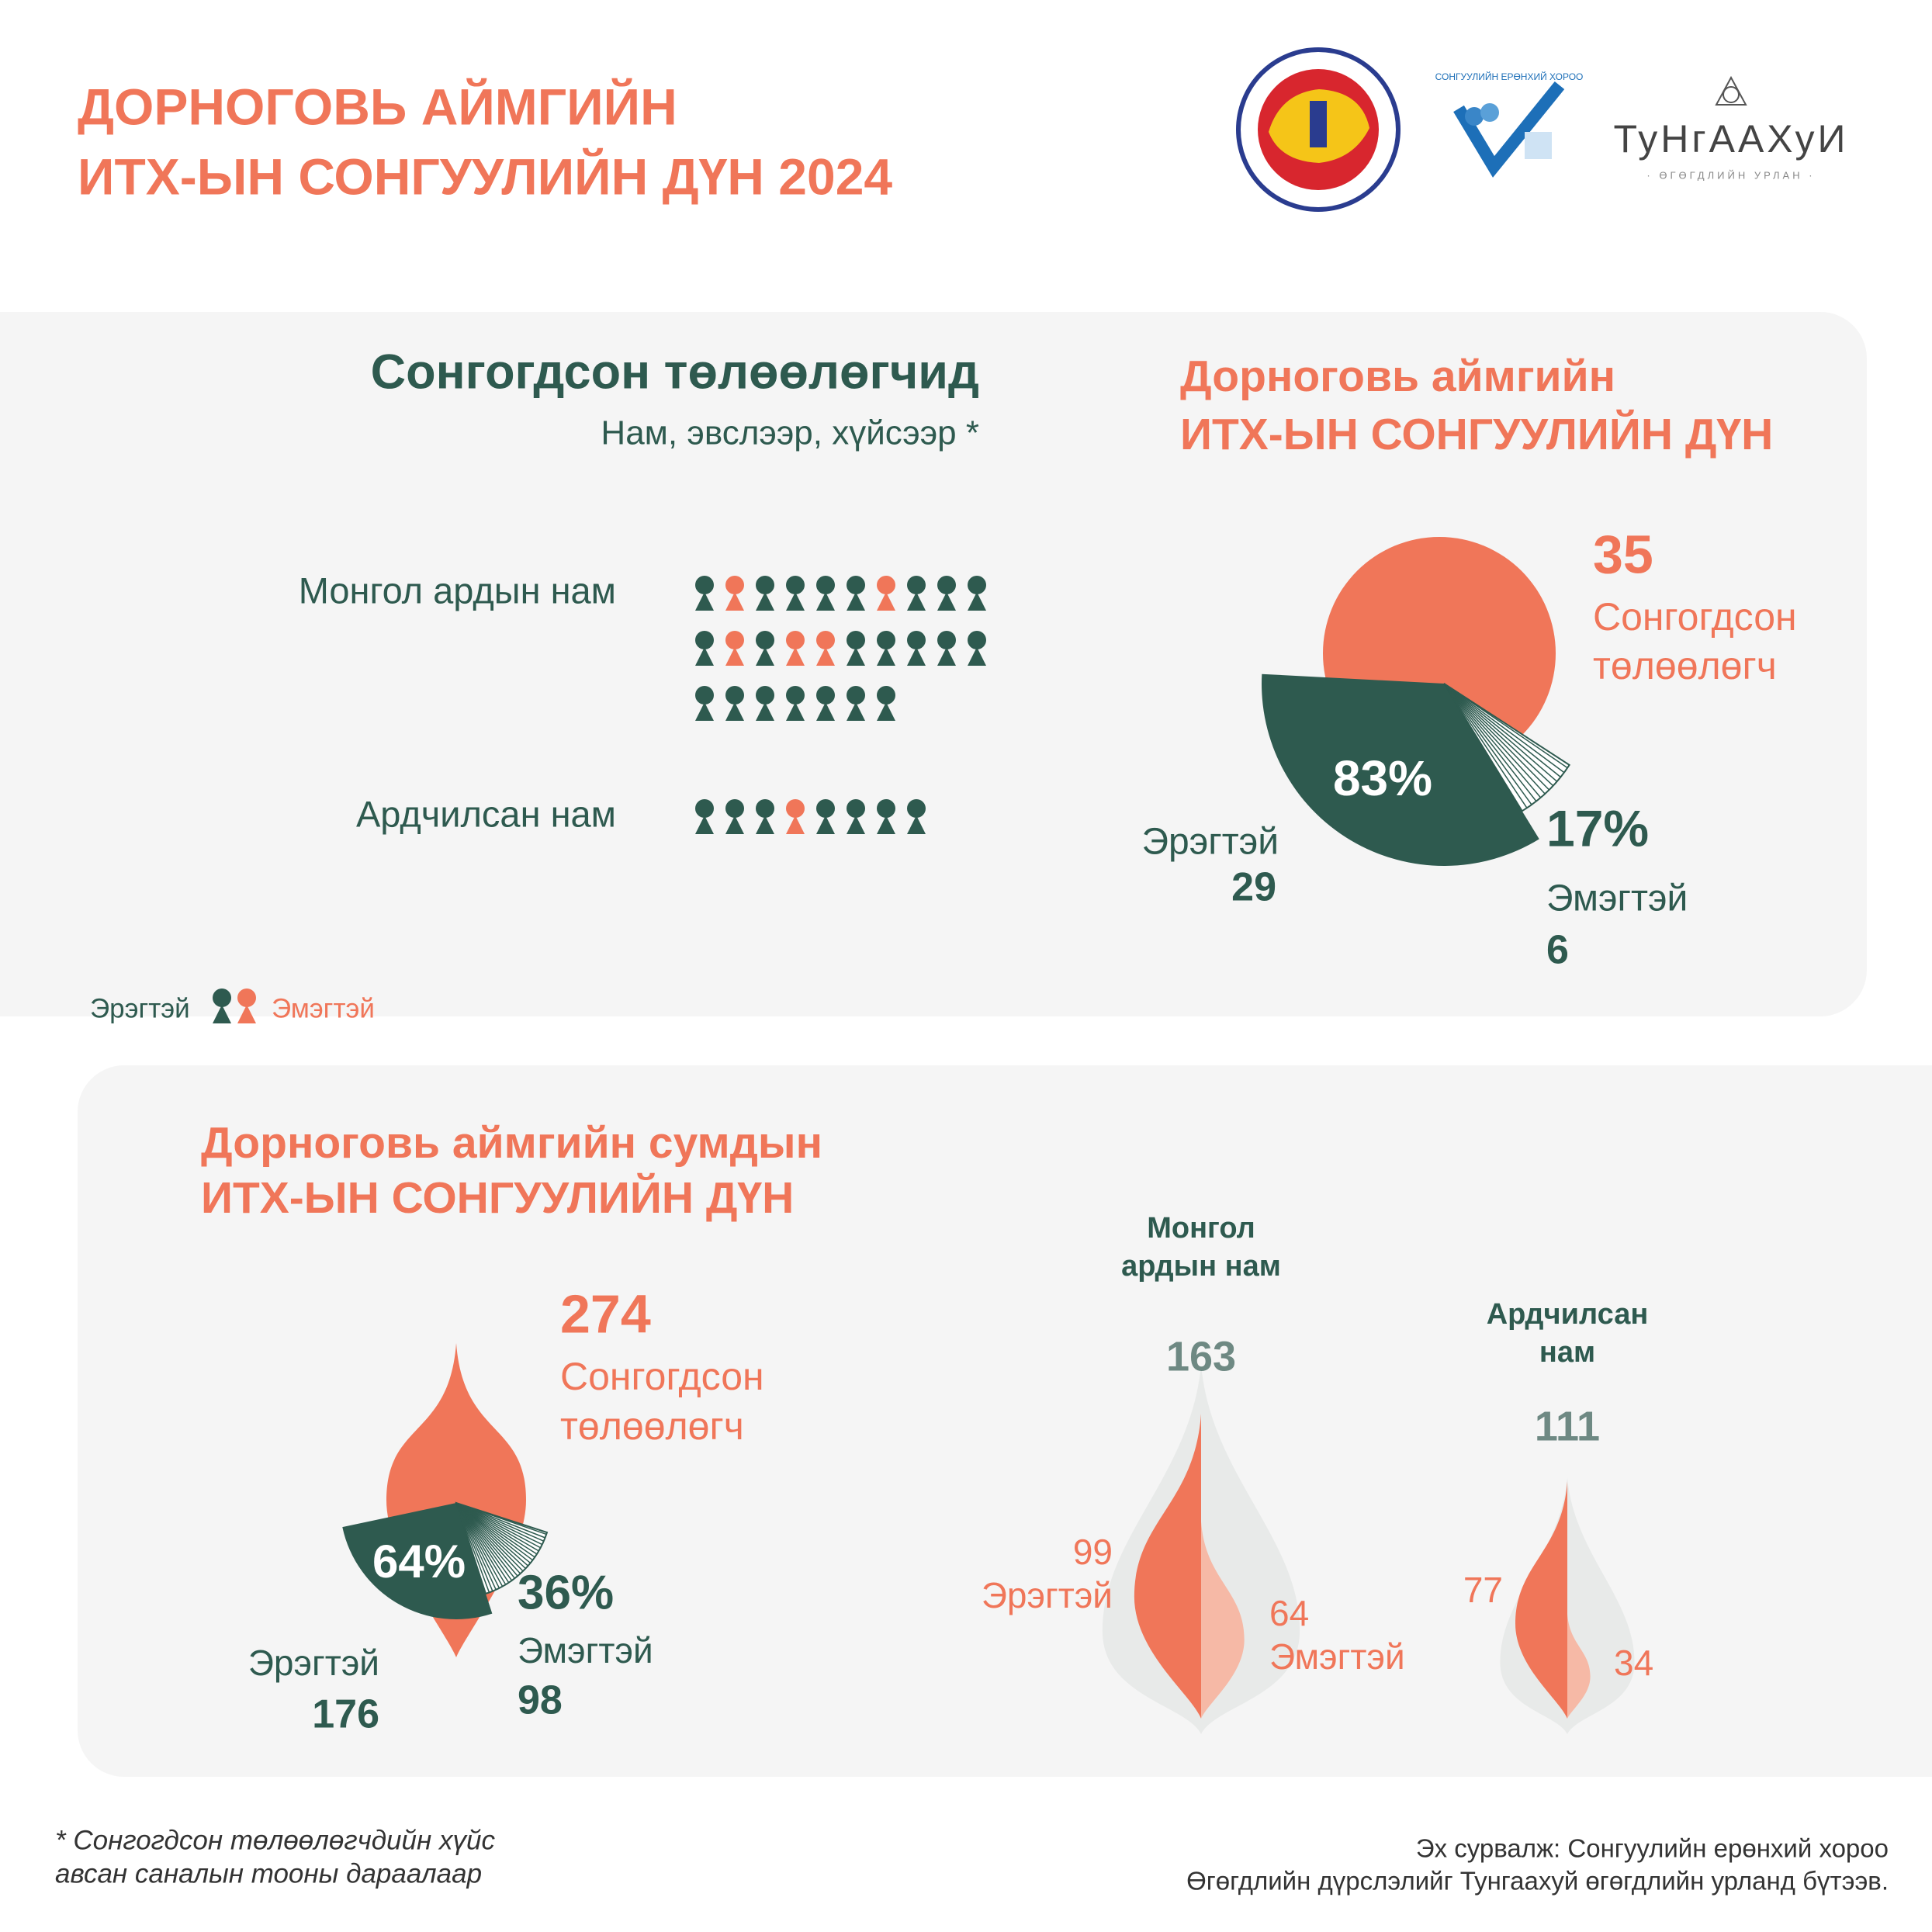  What do you see at coordinates (1685, 665) in the screenshot?
I see `total-label: төлөөлөгч` at bounding box center [1685, 665].